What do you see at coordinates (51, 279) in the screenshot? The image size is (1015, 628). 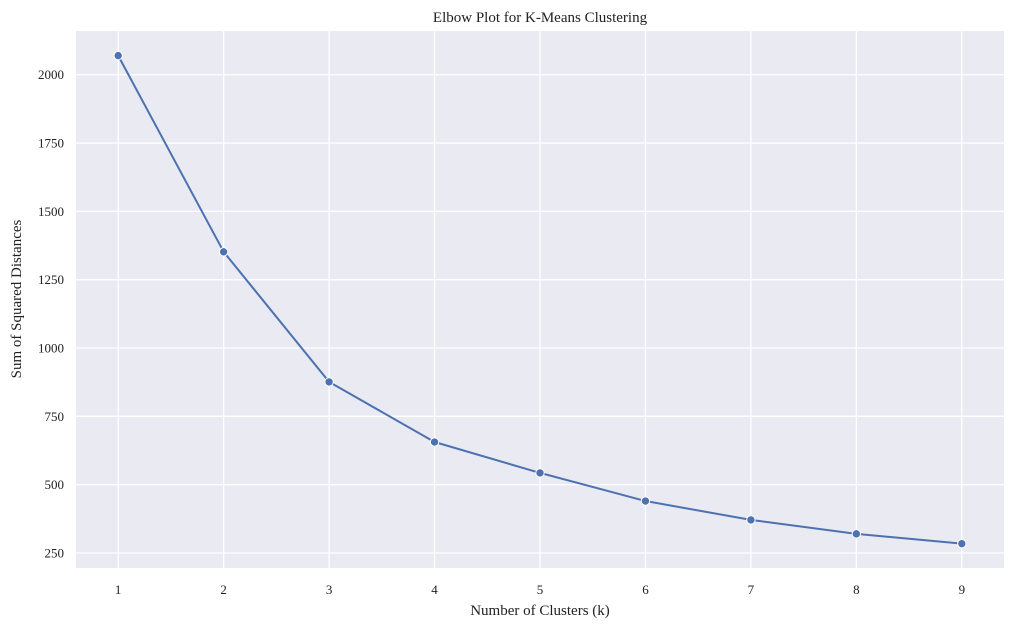 I see `y-tick-label: 1250` at bounding box center [51, 279].